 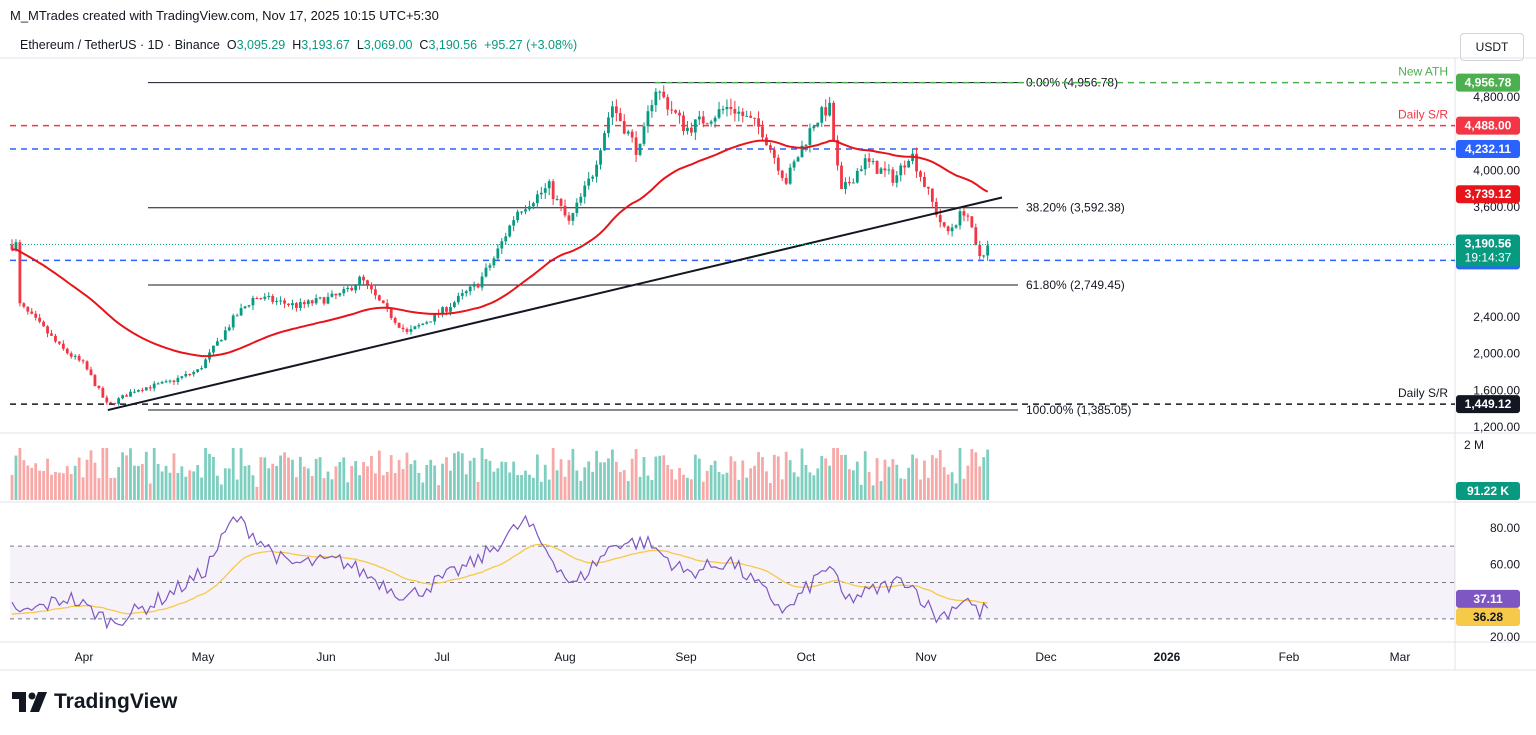 I want to click on level-value-label: 4,488.00, so click(x=1488, y=126).